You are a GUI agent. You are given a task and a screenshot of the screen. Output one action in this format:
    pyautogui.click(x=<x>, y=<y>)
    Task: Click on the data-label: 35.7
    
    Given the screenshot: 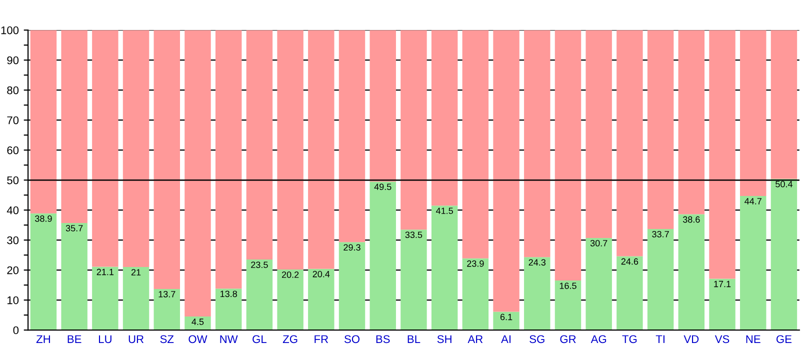 What is the action you would take?
    pyautogui.click(x=74, y=228)
    